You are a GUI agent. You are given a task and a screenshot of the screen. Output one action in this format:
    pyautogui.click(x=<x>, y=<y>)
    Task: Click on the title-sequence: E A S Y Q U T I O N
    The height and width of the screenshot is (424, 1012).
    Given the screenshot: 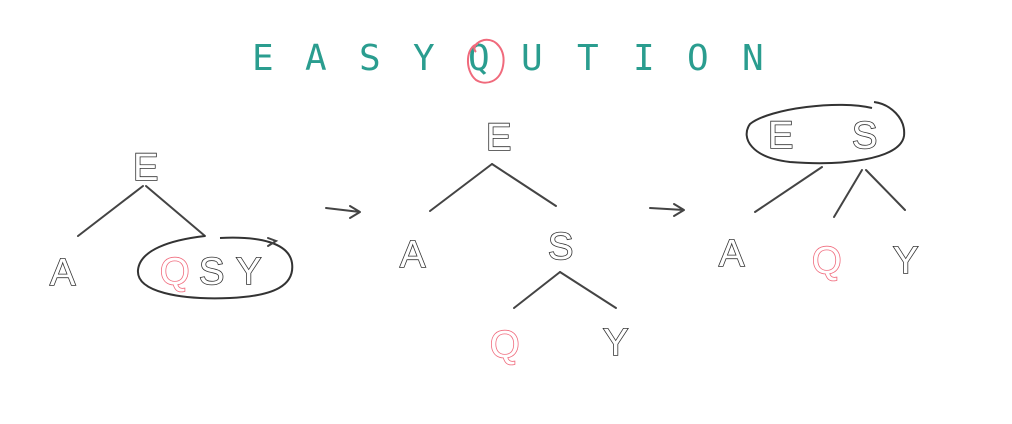 What is the action you would take?
    pyautogui.click(x=508, y=61)
    